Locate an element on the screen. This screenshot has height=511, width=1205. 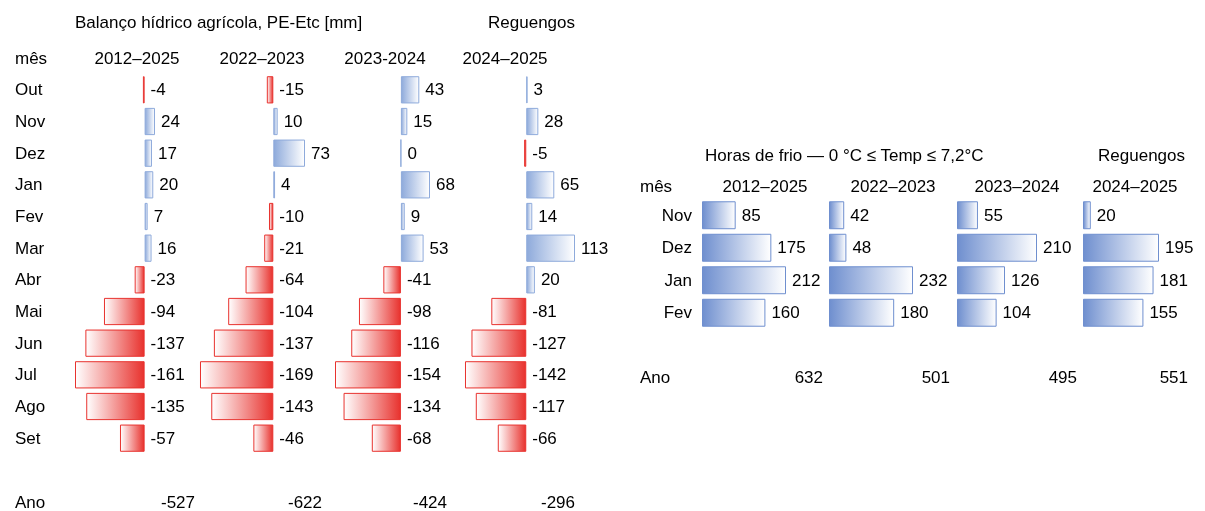
data-label: -135 is located at coordinates (167, 406).